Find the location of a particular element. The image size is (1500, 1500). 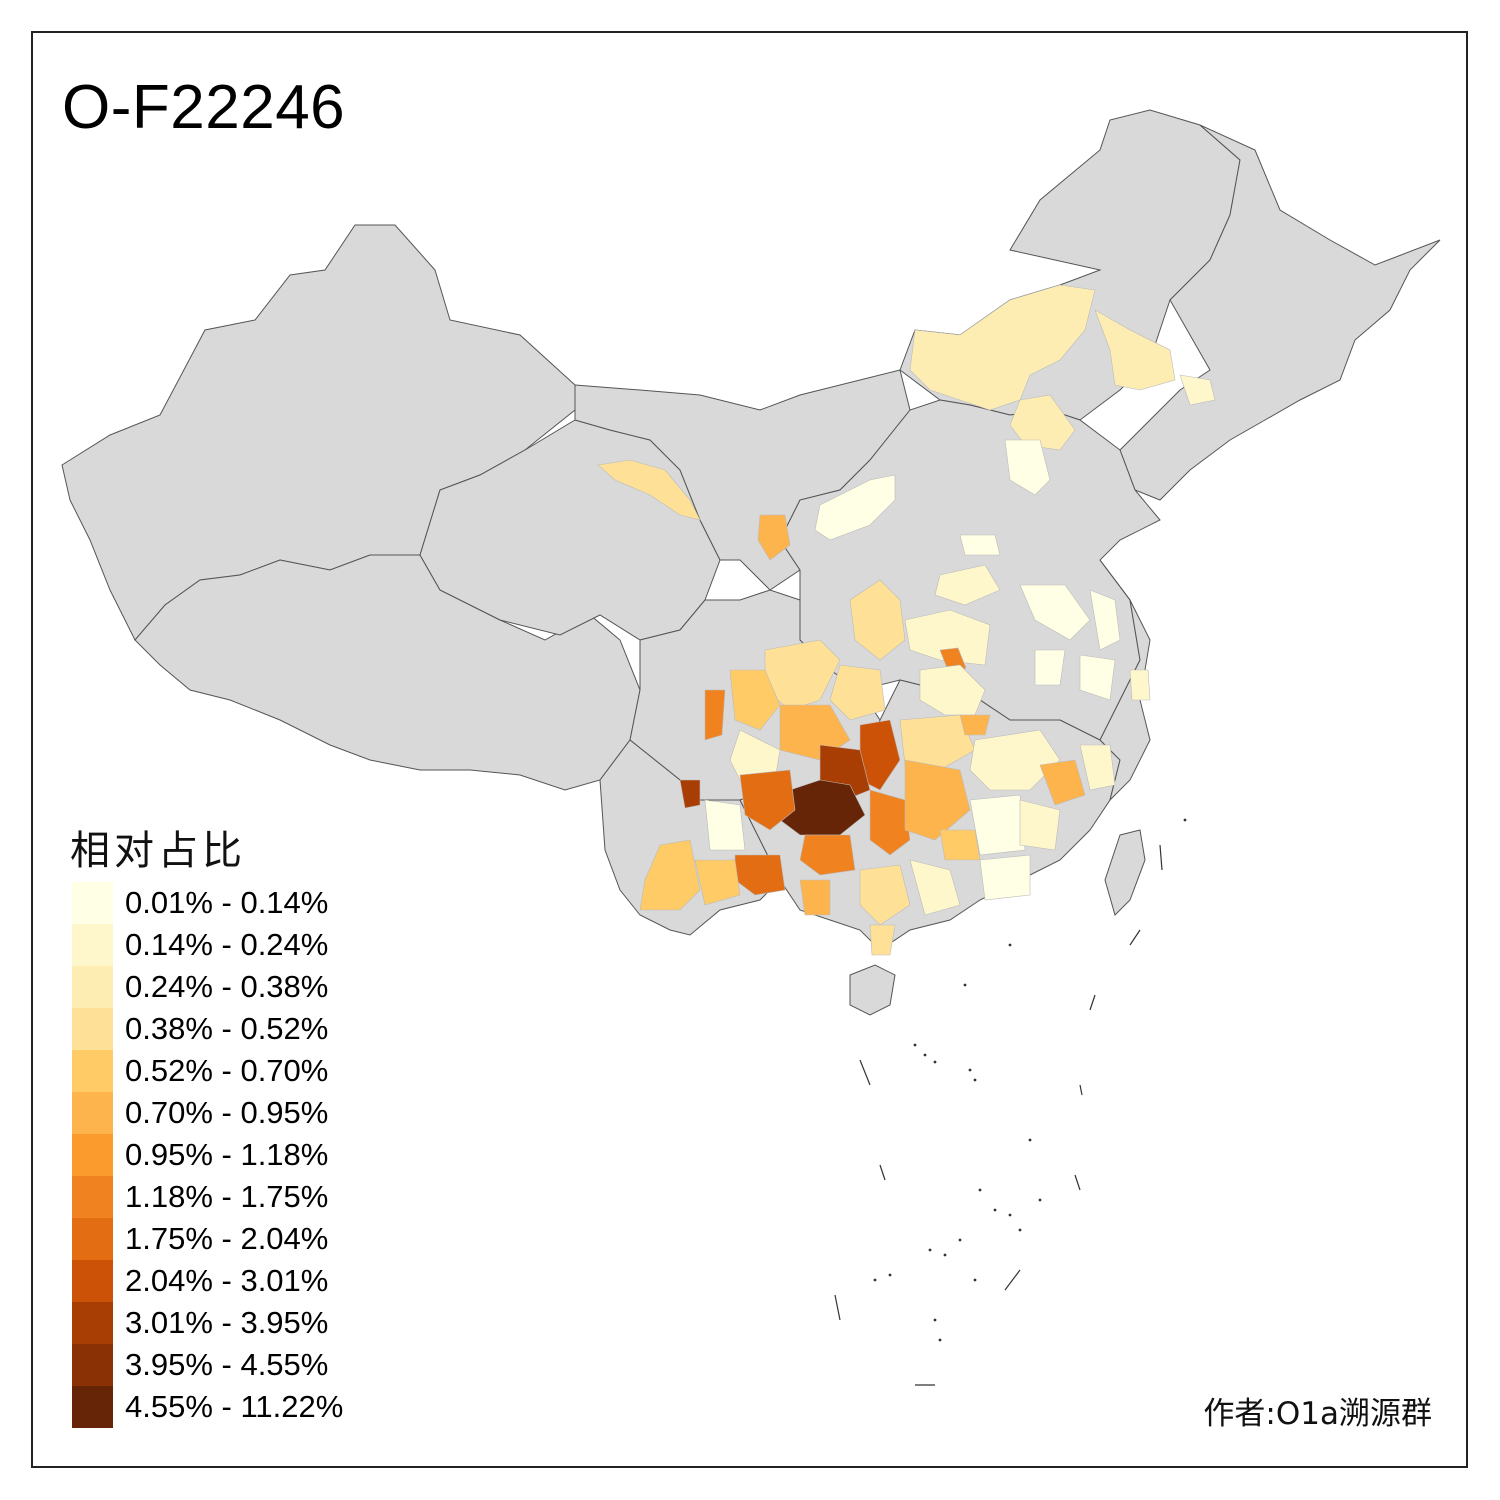

legend-label: 0.70% - 0.95% is located at coordinates (227, 1112).